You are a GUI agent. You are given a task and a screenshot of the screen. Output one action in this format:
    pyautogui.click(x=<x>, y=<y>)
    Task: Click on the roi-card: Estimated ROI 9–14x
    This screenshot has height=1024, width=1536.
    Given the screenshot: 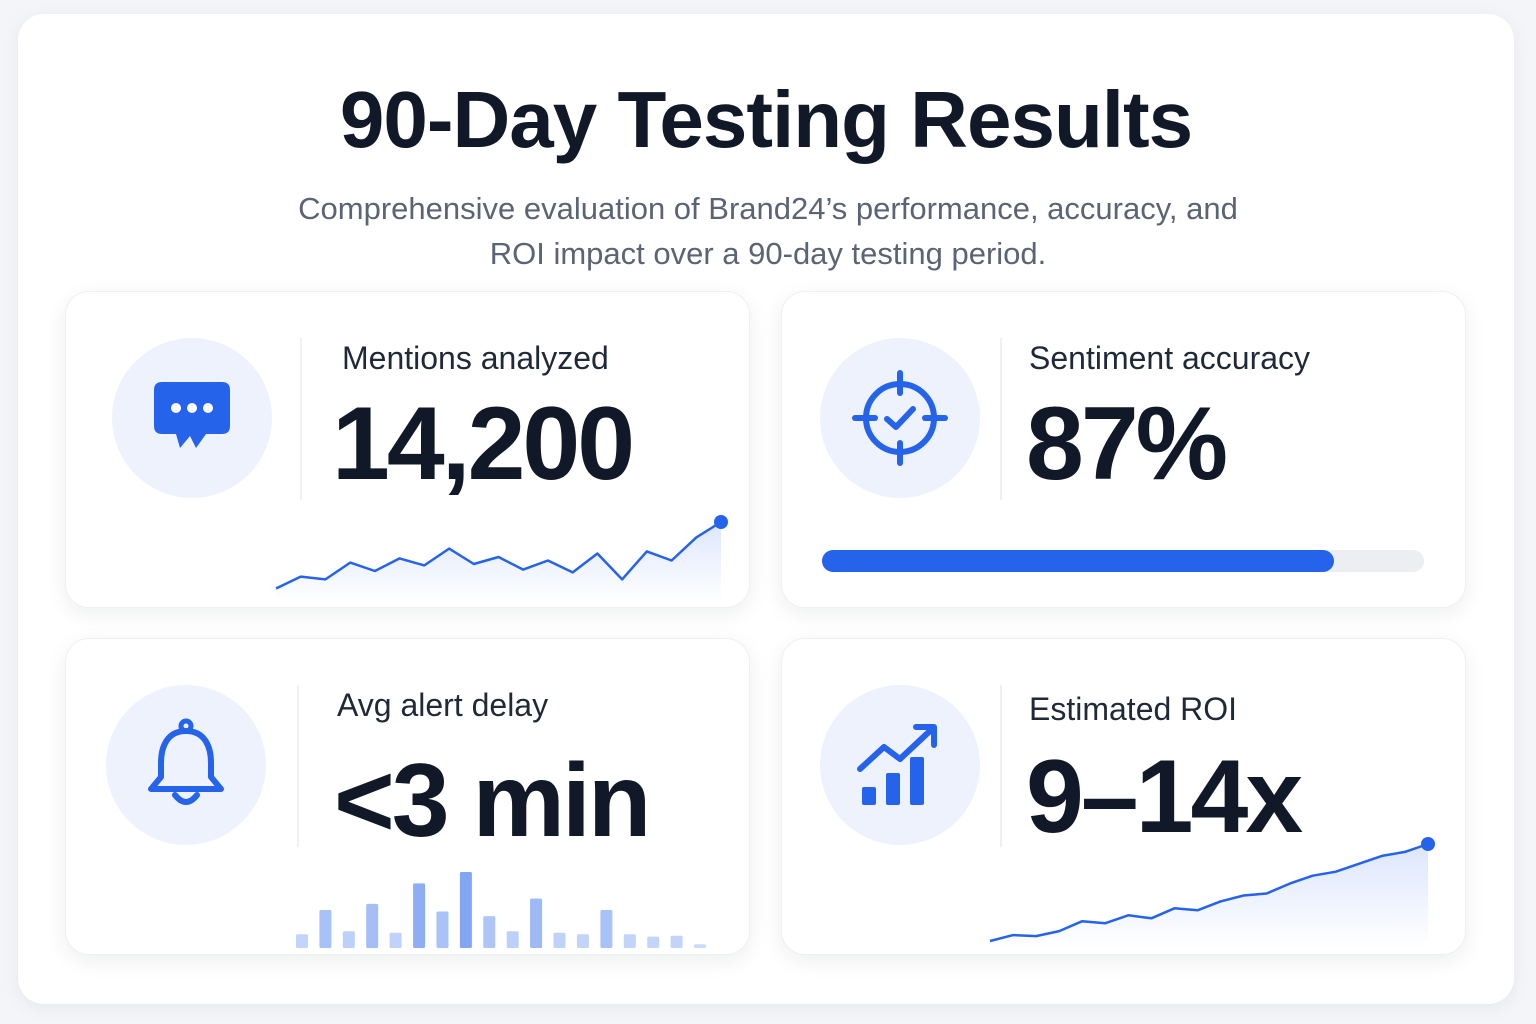 What is the action you would take?
    pyautogui.click(x=1123, y=796)
    